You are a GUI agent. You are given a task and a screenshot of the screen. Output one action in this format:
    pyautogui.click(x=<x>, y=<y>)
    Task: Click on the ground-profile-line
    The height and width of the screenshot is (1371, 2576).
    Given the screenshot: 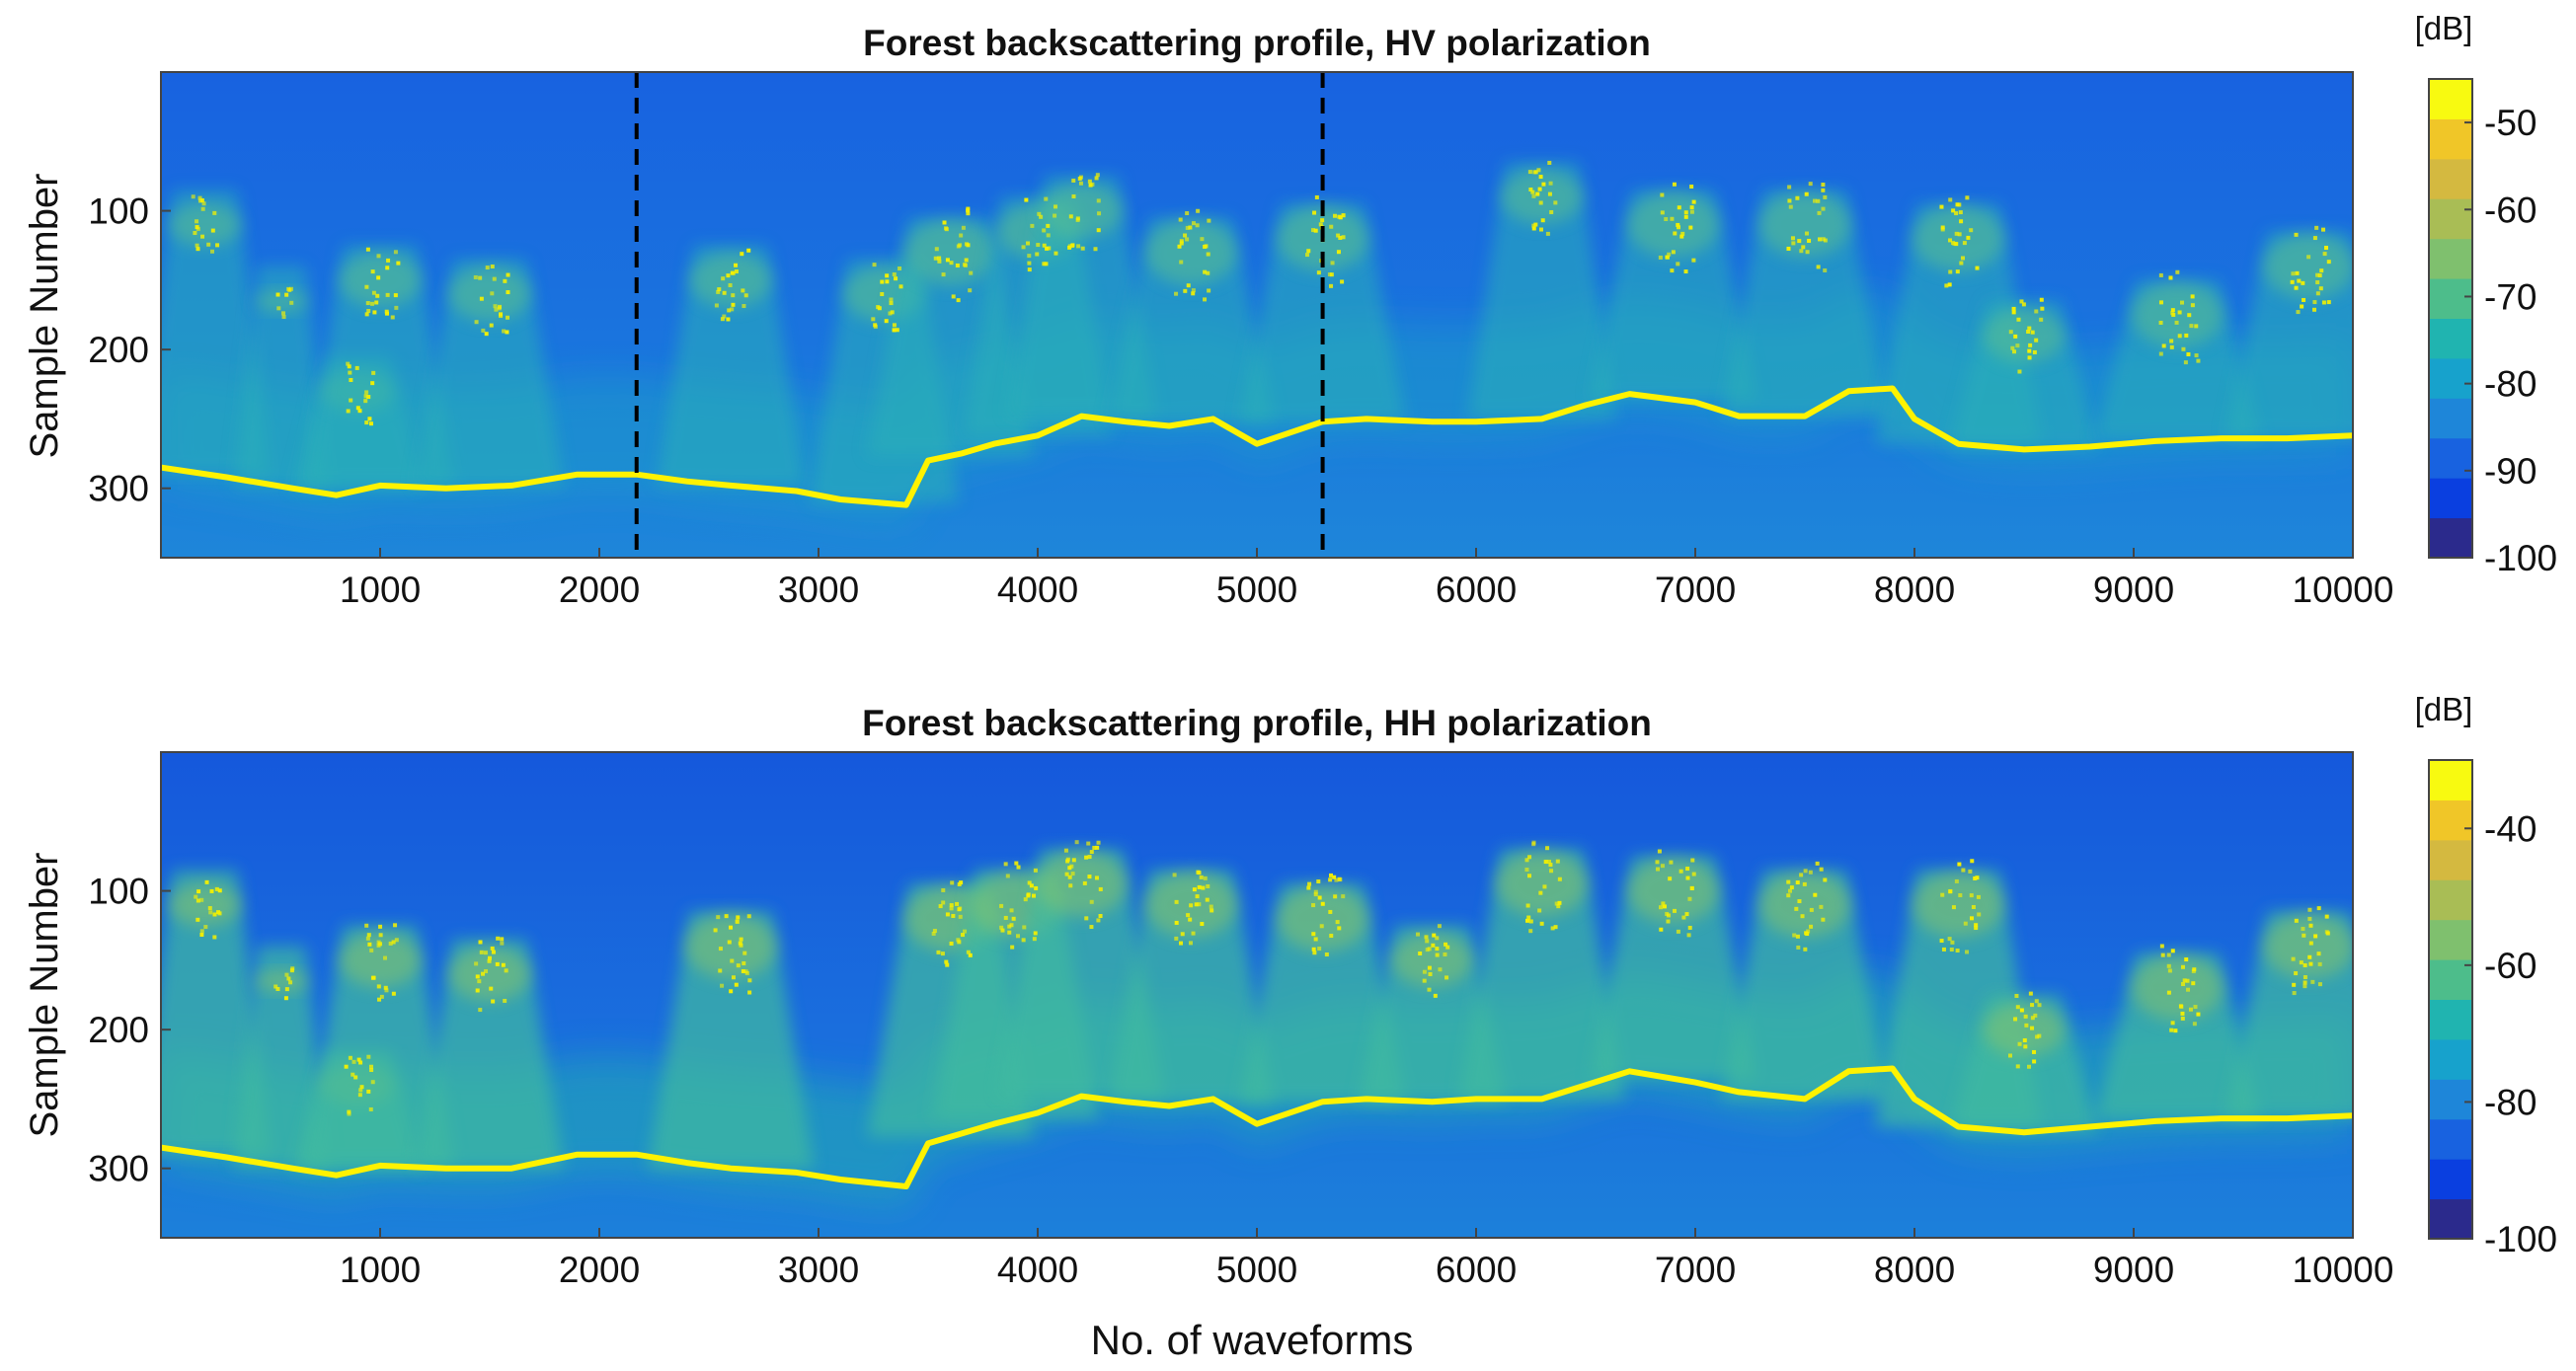 What is the action you would take?
    pyautogui.click(x=1257, y=1127)
    